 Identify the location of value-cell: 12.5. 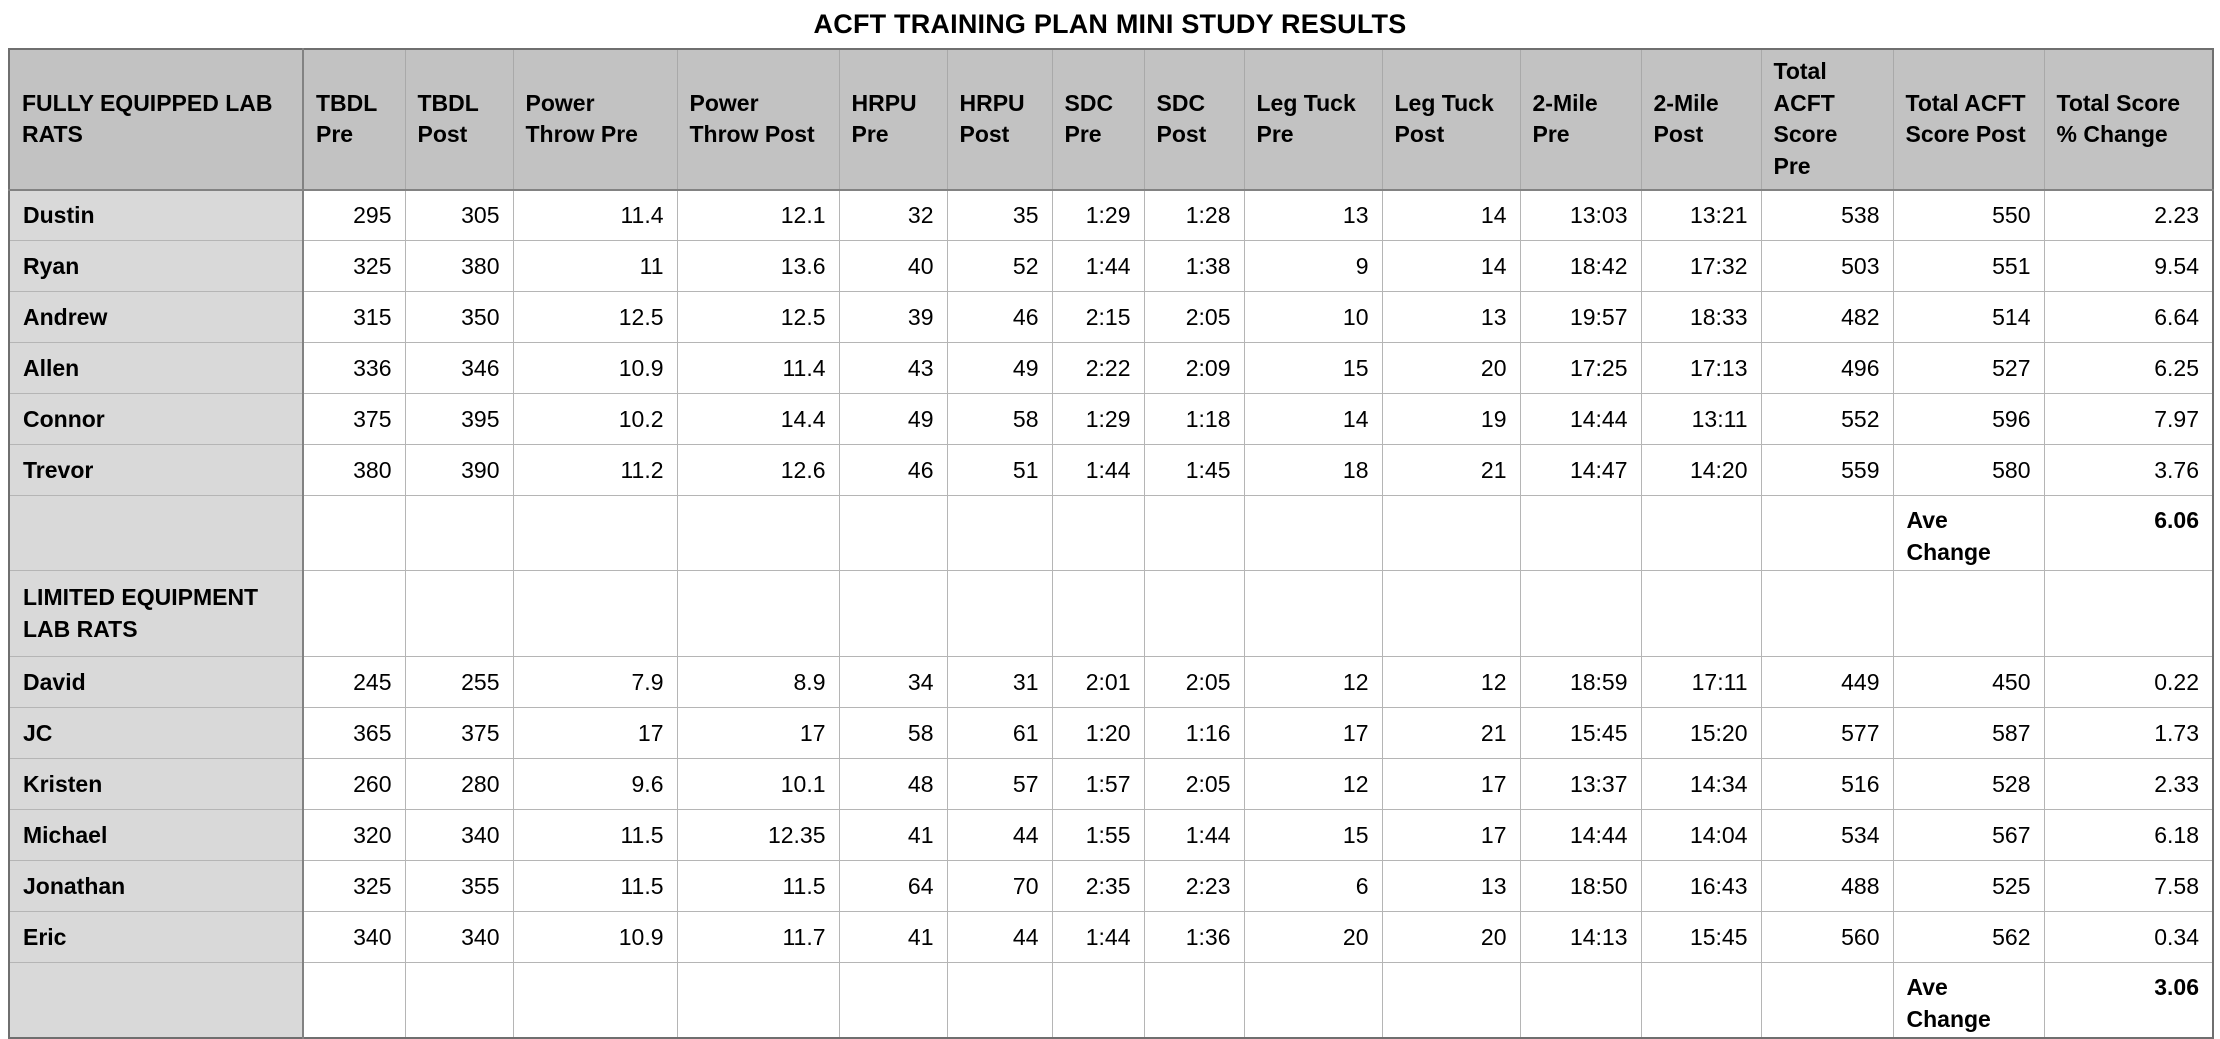
(758, 317).